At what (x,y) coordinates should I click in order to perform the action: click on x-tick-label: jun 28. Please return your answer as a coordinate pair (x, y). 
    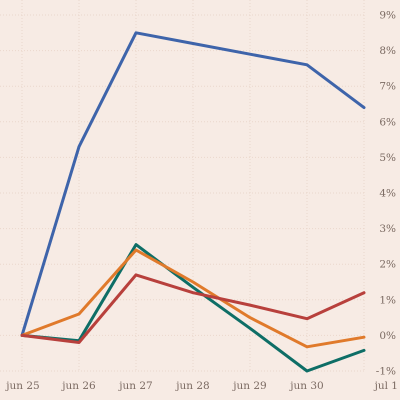
    Looking at the image, I should click on (191, 386).